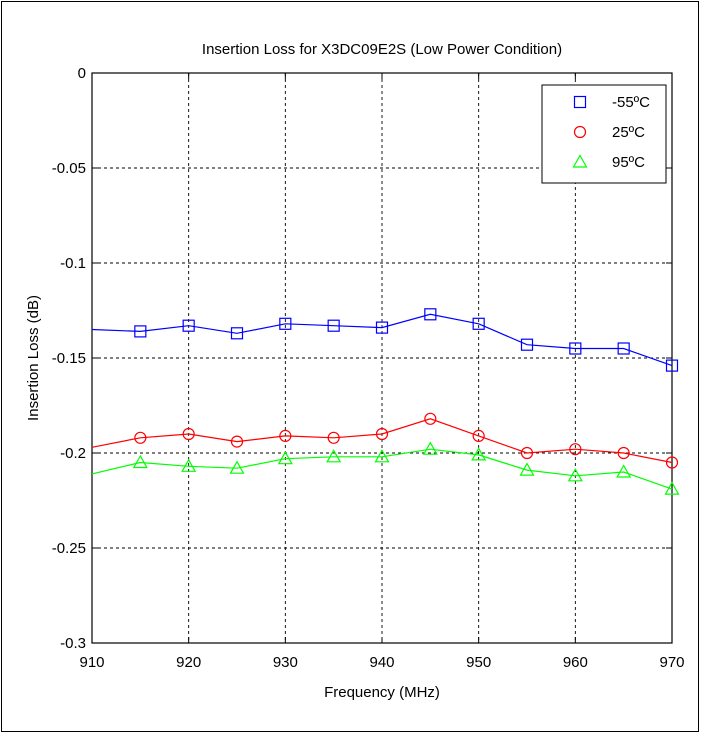 The height and width of the screenshot is (735, 702). Describe the element at coordinates (33, 358) in the screenshot. I see `y-axis-label: Insertion Loss (dB)` at that location.